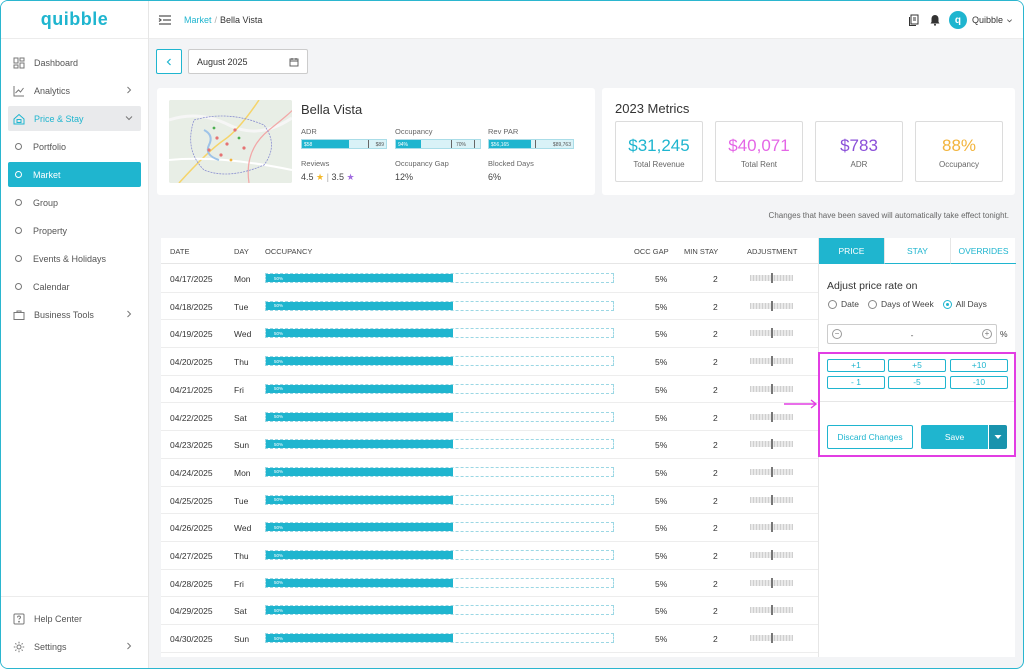 This screenshot has width=1024, height=669. What do you see at coordinates (241, 251) in the screenshot?
I see `column-header-day: DAY` at bounding box center [241, 251].